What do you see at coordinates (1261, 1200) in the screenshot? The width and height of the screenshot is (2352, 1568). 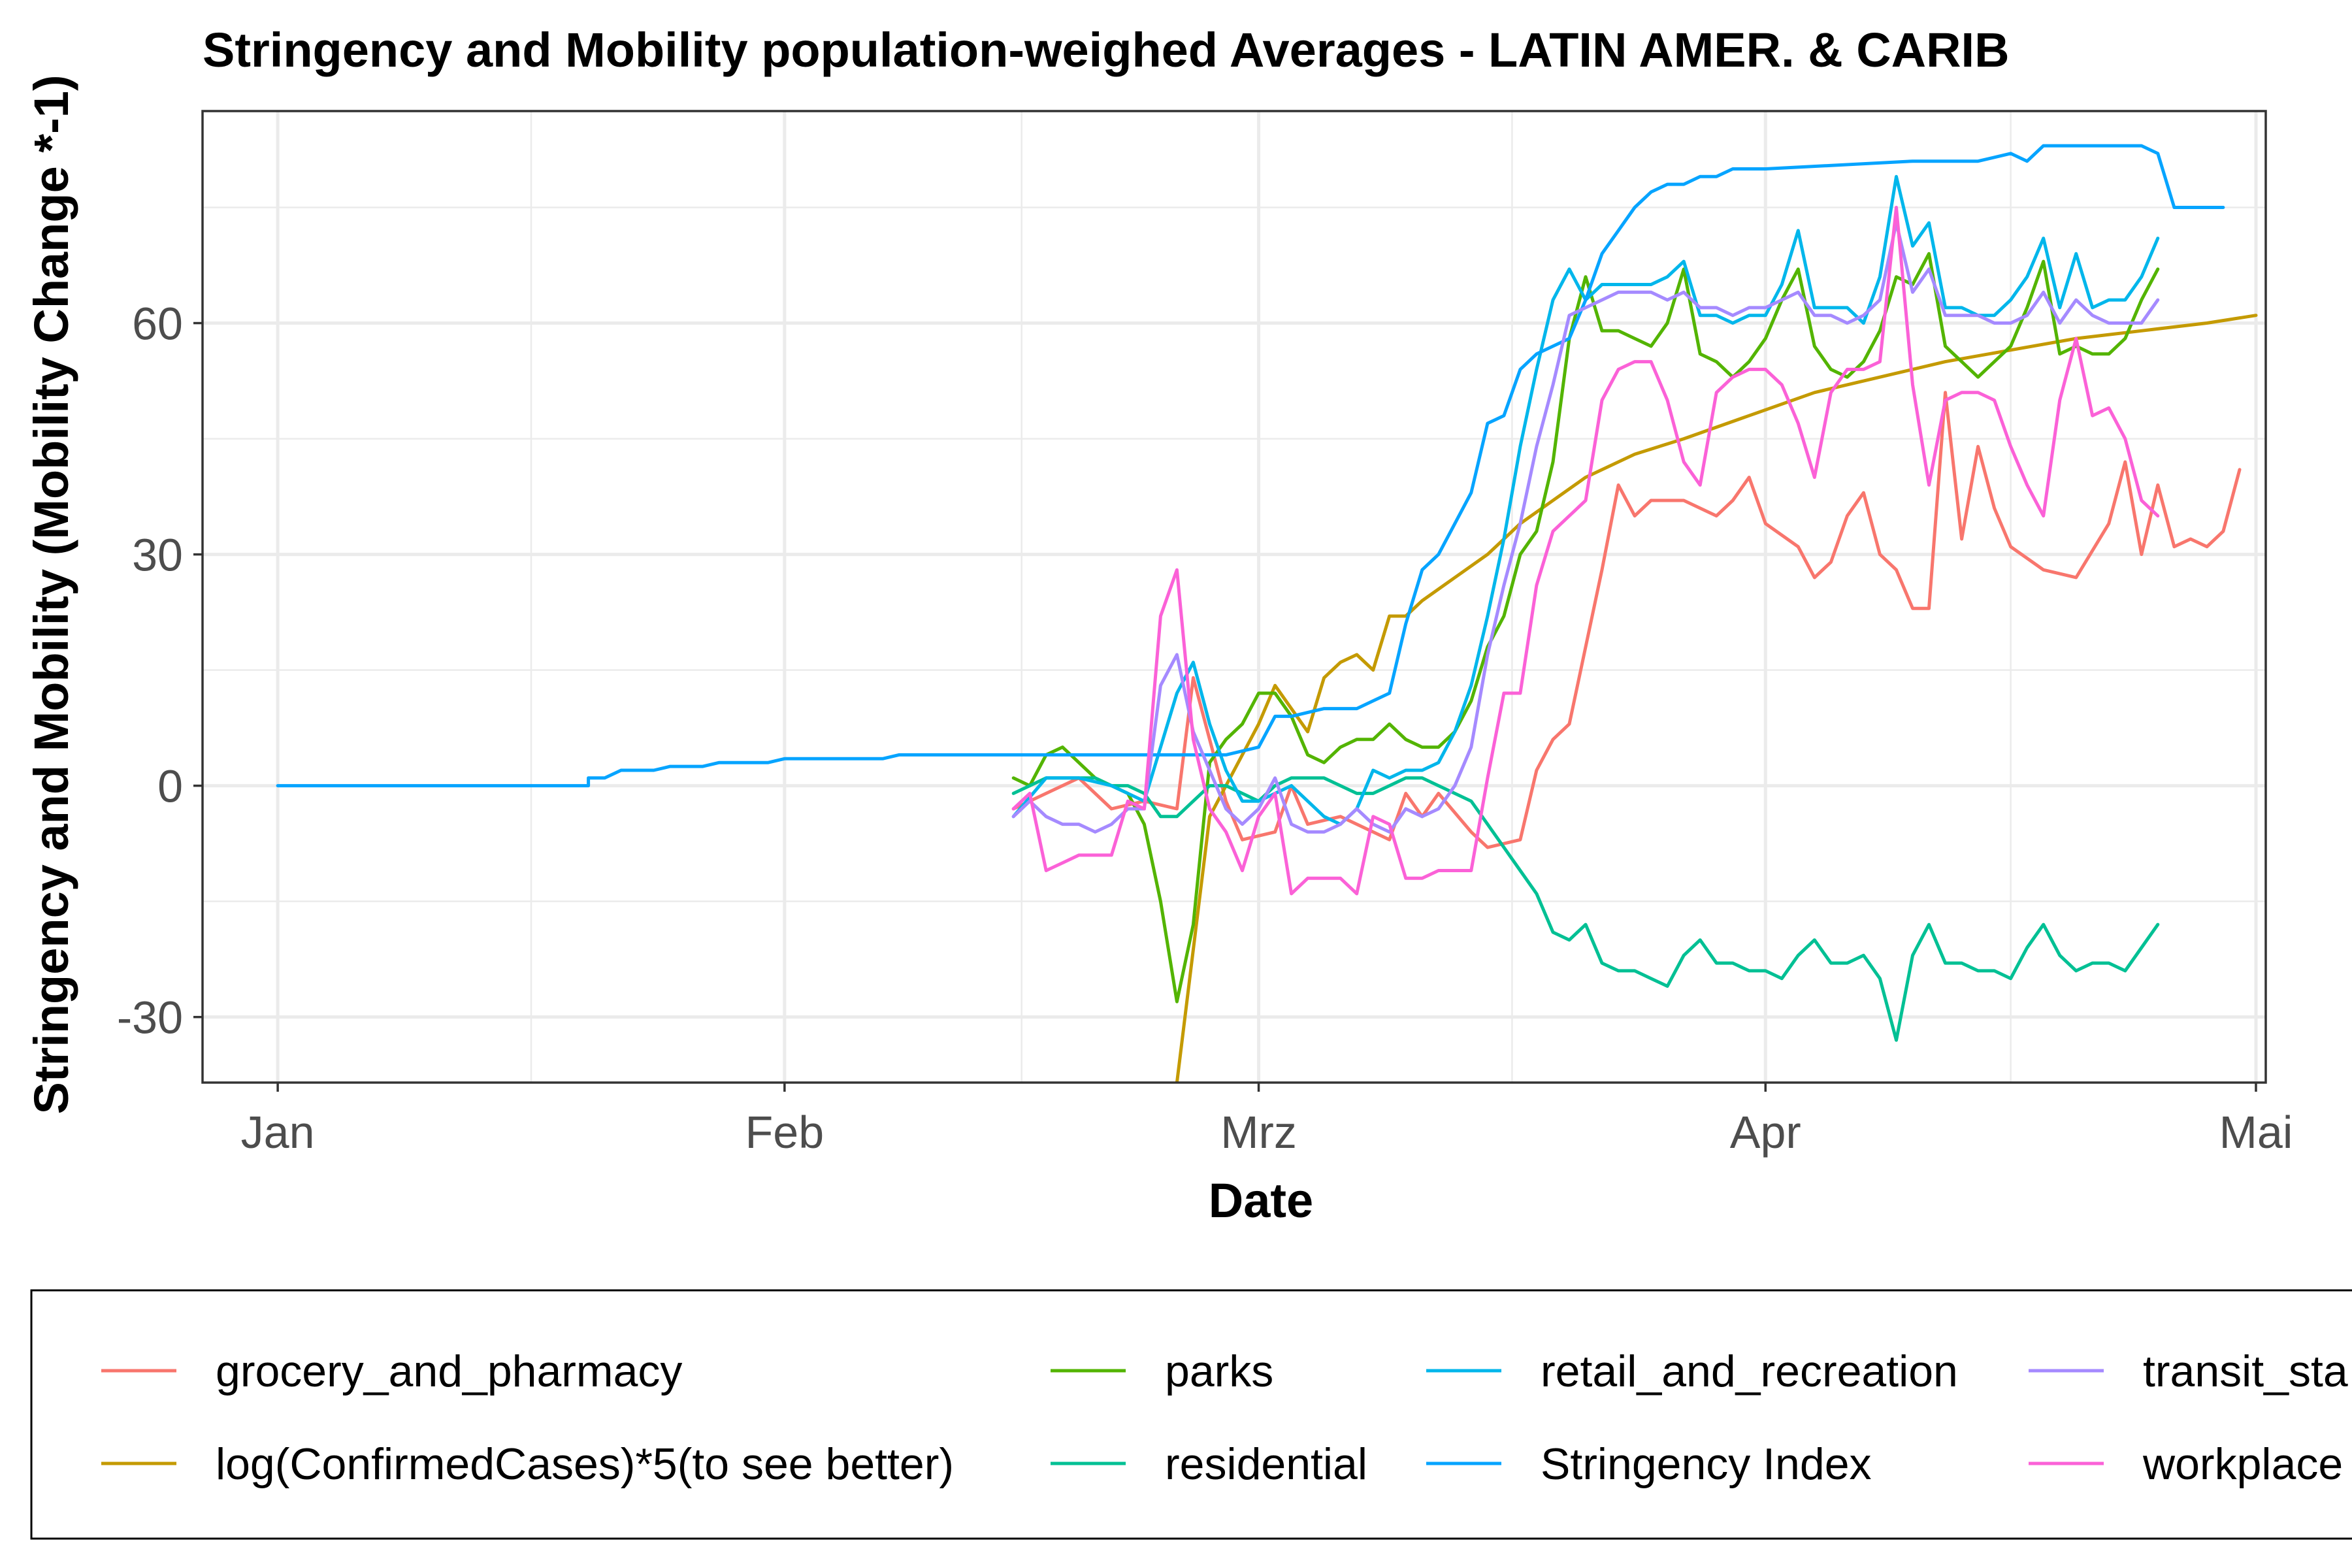 I see `x-axis-title: Date` at bounding box center [1261, 1200].